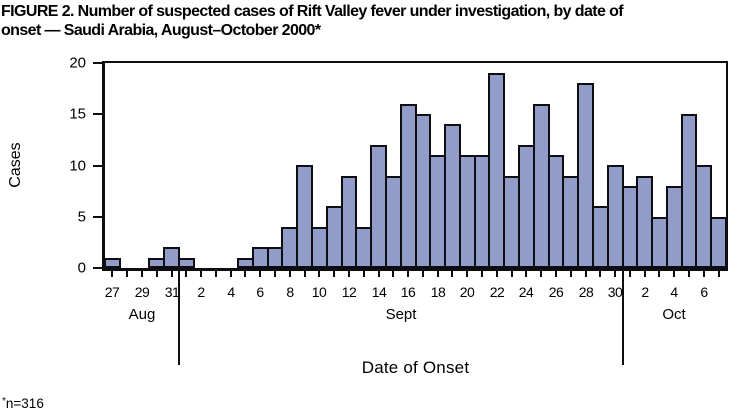  I want to click on x-axis-title: Date of Onset, so click(415, 367).